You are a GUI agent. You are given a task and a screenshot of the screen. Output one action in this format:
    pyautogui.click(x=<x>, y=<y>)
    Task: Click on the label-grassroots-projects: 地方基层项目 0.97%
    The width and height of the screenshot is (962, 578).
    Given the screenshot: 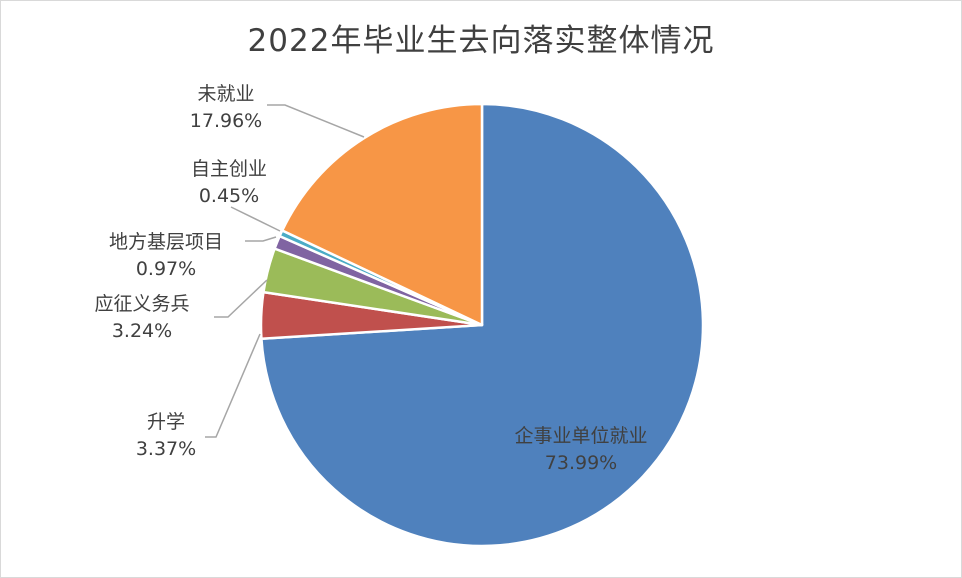 What is the action you would take?
    pyautogui.click(x=166, y=256)
    